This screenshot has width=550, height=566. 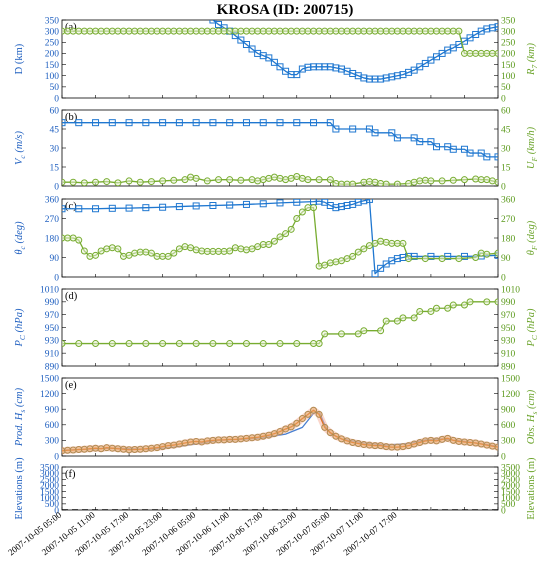 I want to click on y-tick-label-left: 1010, so click(x=49, y=290).